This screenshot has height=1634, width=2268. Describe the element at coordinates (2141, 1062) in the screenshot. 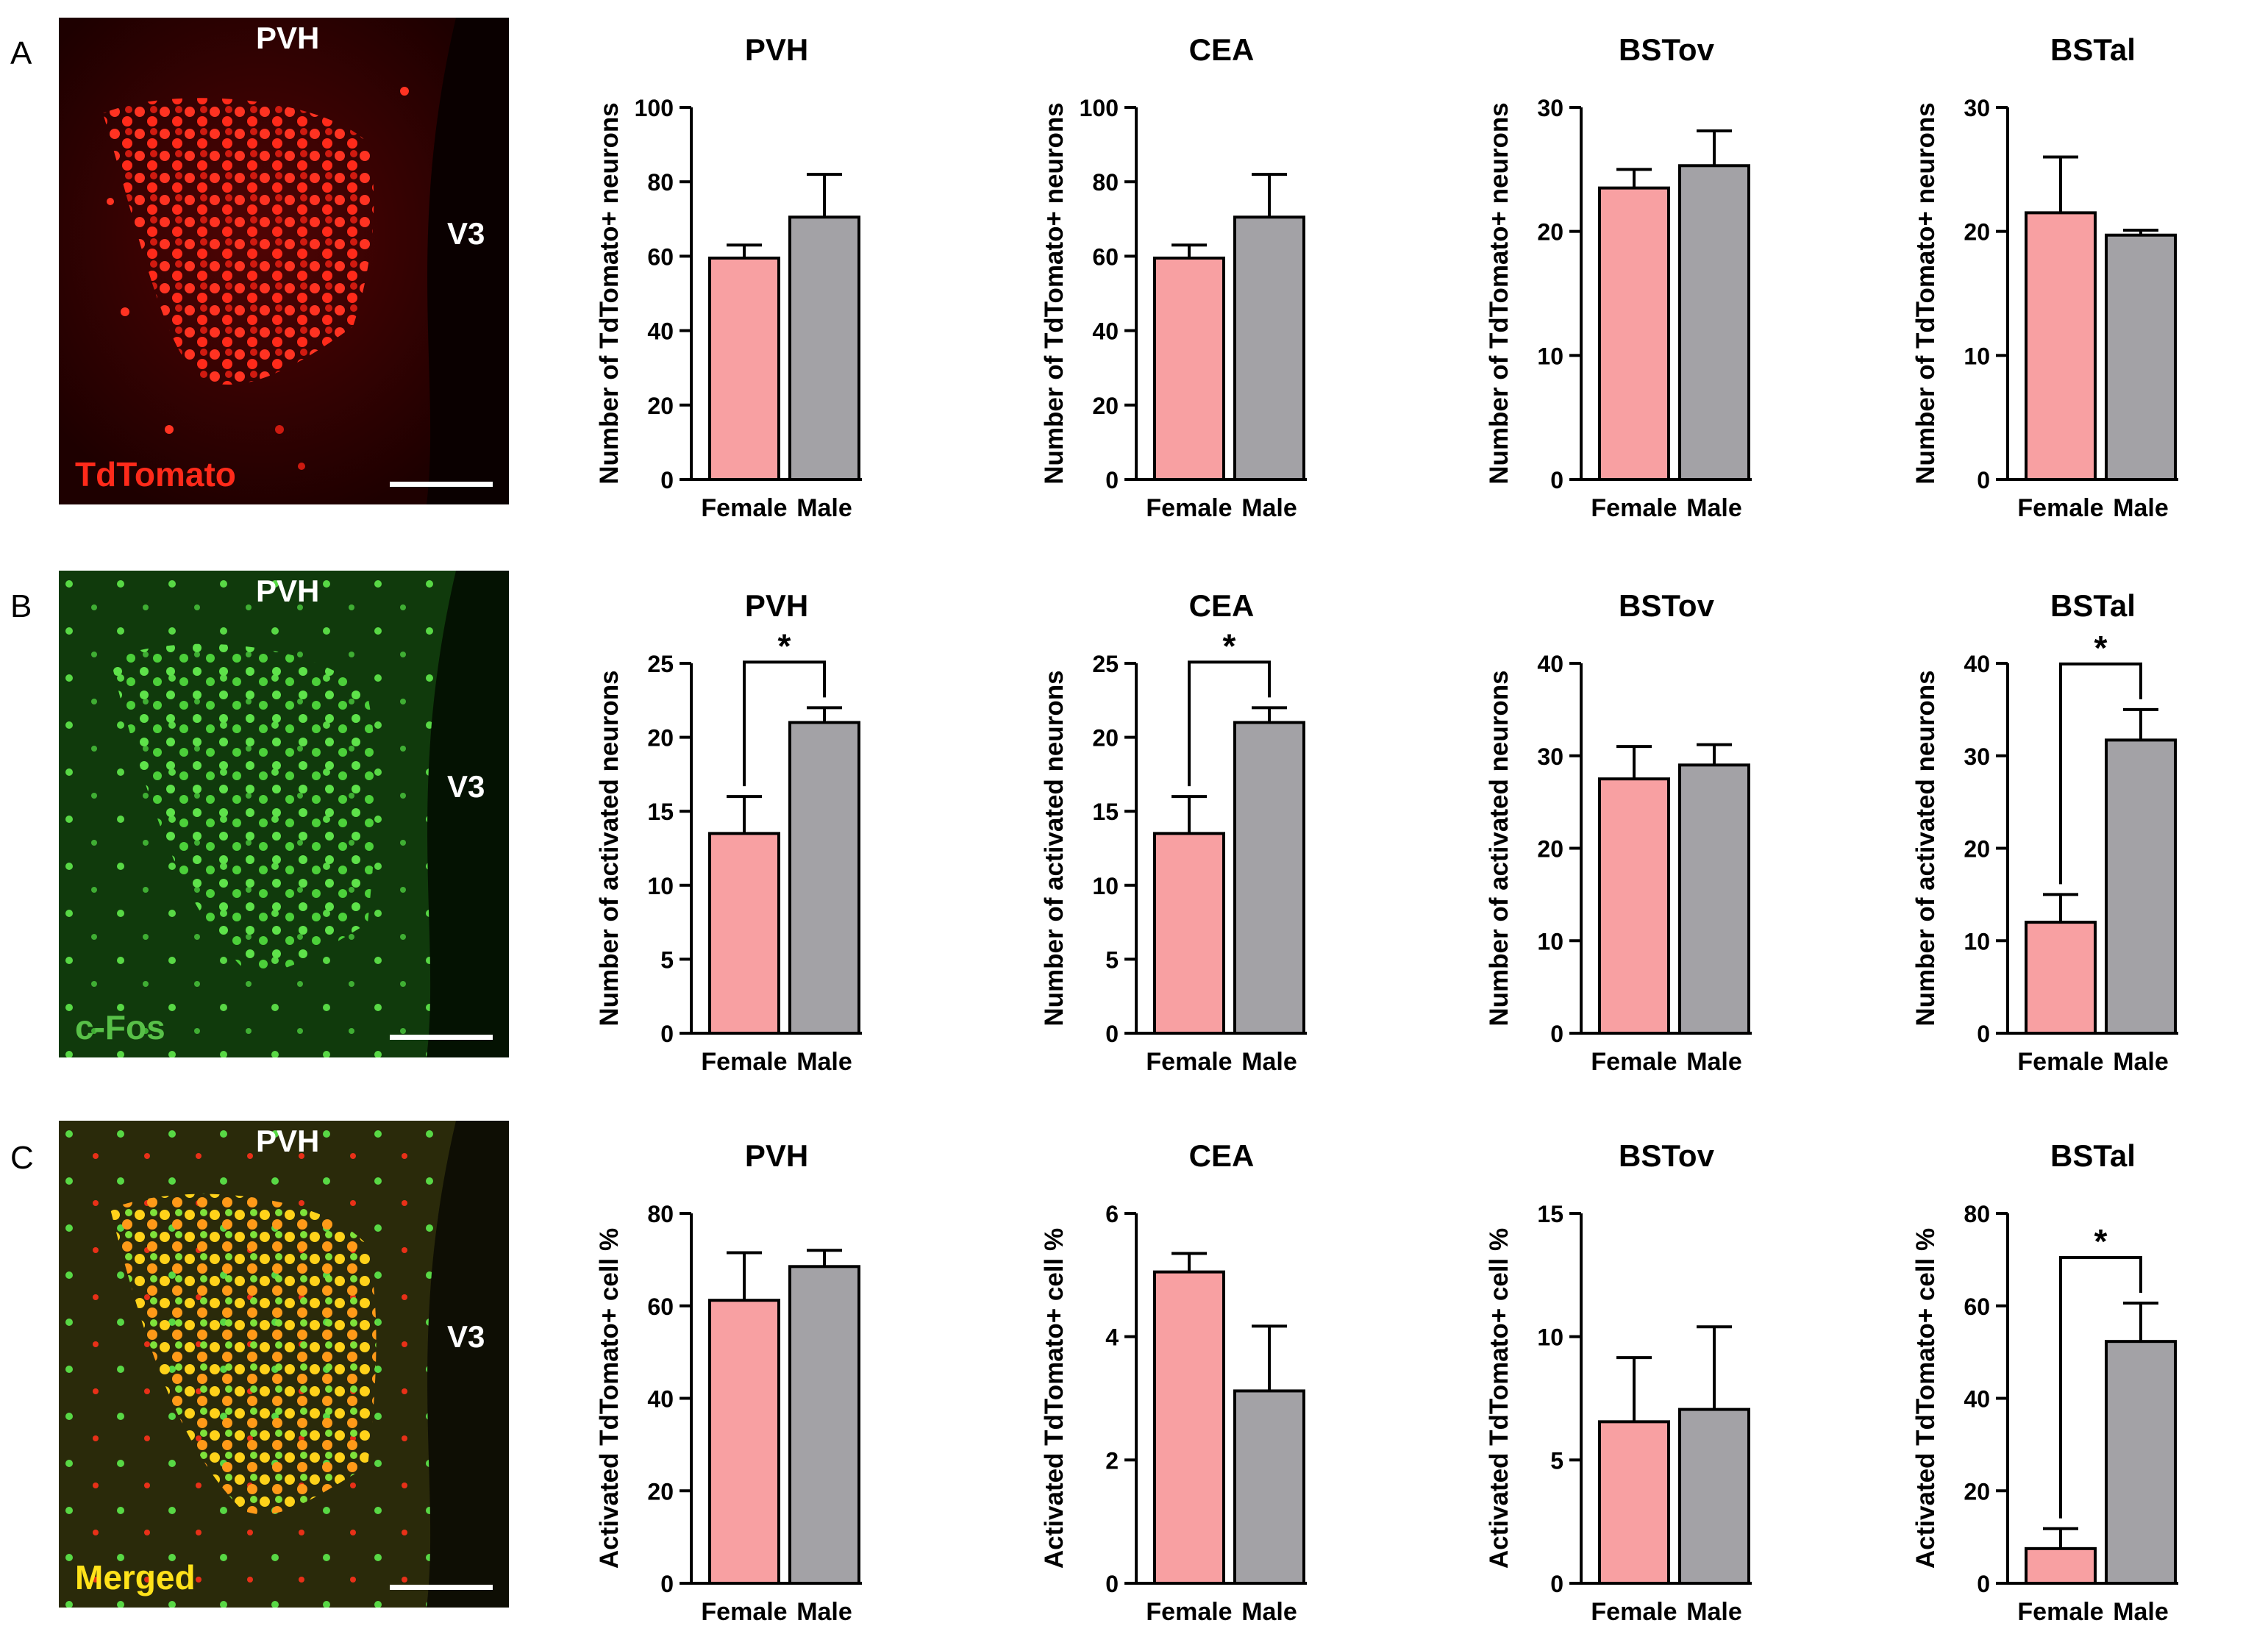

I see `chart-b-bstal-category-label-male: Male` at that location.